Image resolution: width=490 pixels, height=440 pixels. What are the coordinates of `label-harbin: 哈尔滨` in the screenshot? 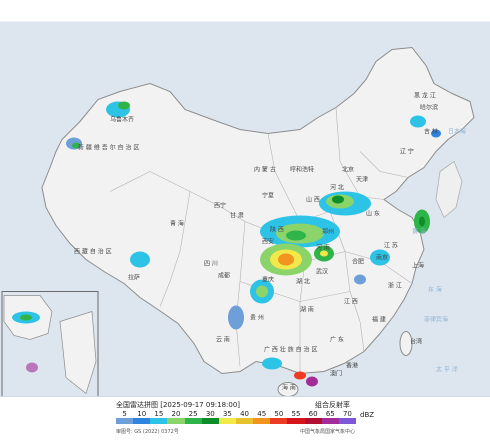 It's located at (429, 108).